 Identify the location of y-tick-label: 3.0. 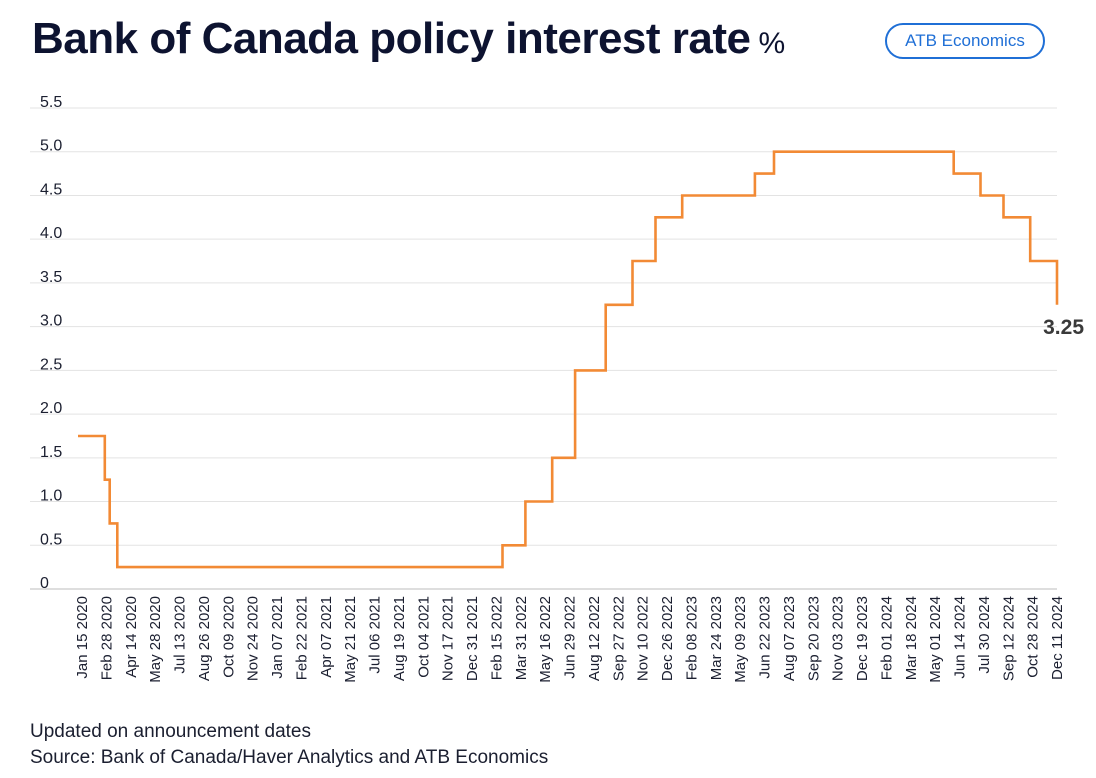
(51, 321).